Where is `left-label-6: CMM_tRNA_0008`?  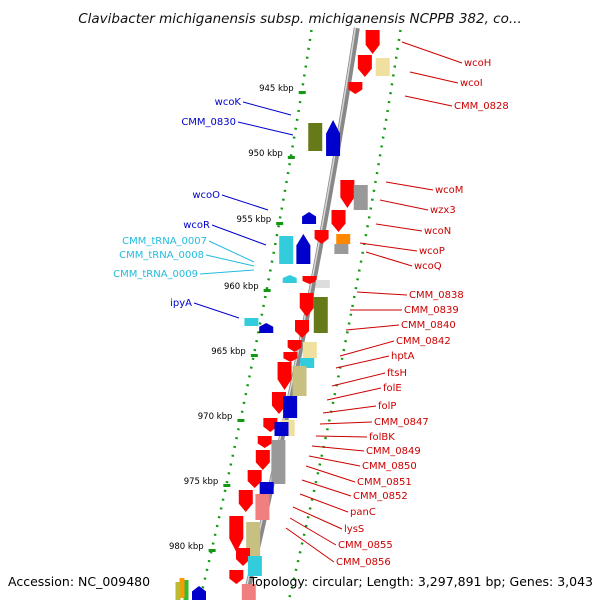
left-label-6: CMM_tRNA_0008 is located at coordinates (161, 255).